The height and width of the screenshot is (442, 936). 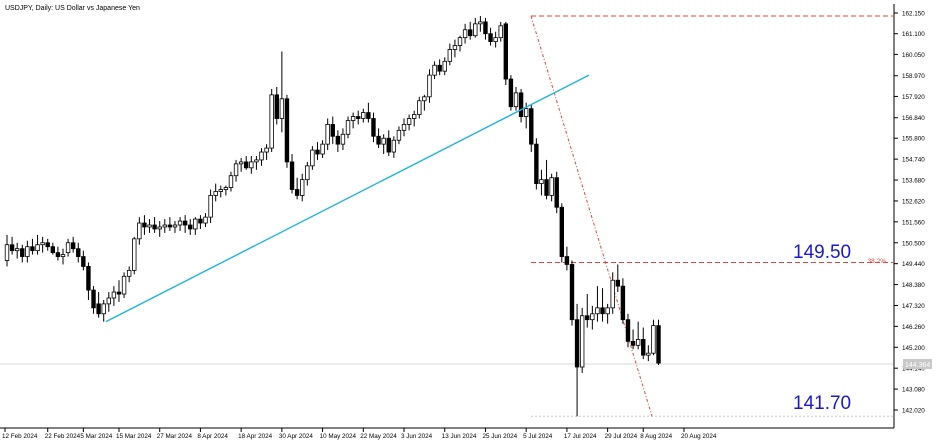 What do you see at coordinates (459, 436) in the screenshot?
I see `time-tick-label: 13 Jun 2024` at bounding box center [459, 436].